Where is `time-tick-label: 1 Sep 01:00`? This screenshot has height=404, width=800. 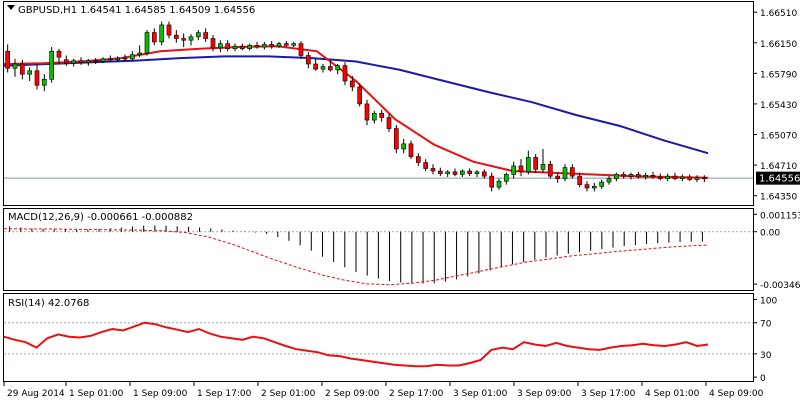
time-tick-label: 1 Sep 01:00 is located at coordinates (96, 394).